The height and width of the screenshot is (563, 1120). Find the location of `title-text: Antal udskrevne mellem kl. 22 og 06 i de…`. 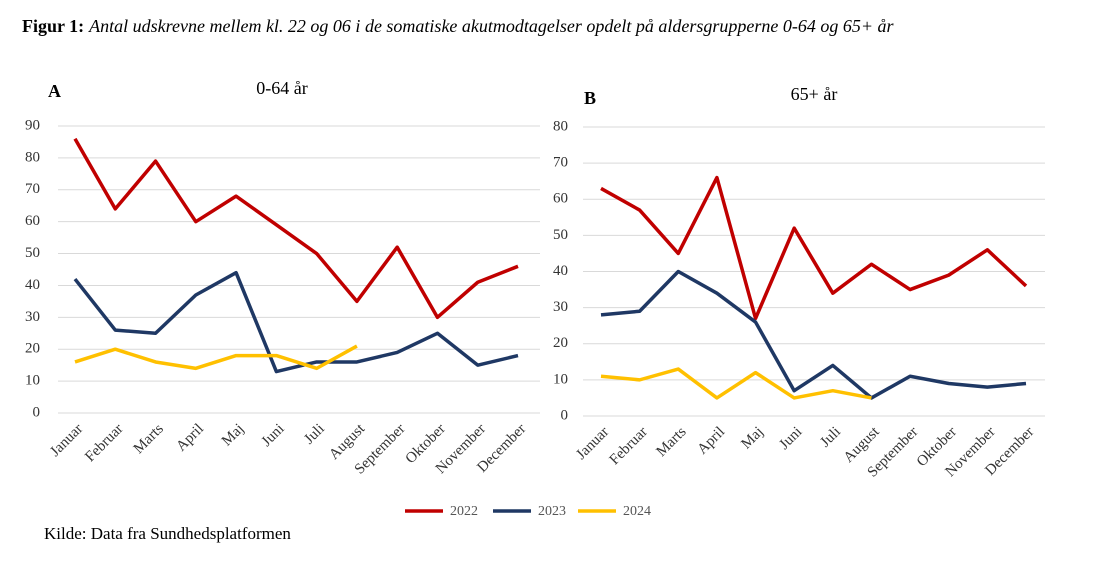

title-text: Antal udskrevne mellem kl. 22 og 06 i de… is located at coordinates (491, 26).